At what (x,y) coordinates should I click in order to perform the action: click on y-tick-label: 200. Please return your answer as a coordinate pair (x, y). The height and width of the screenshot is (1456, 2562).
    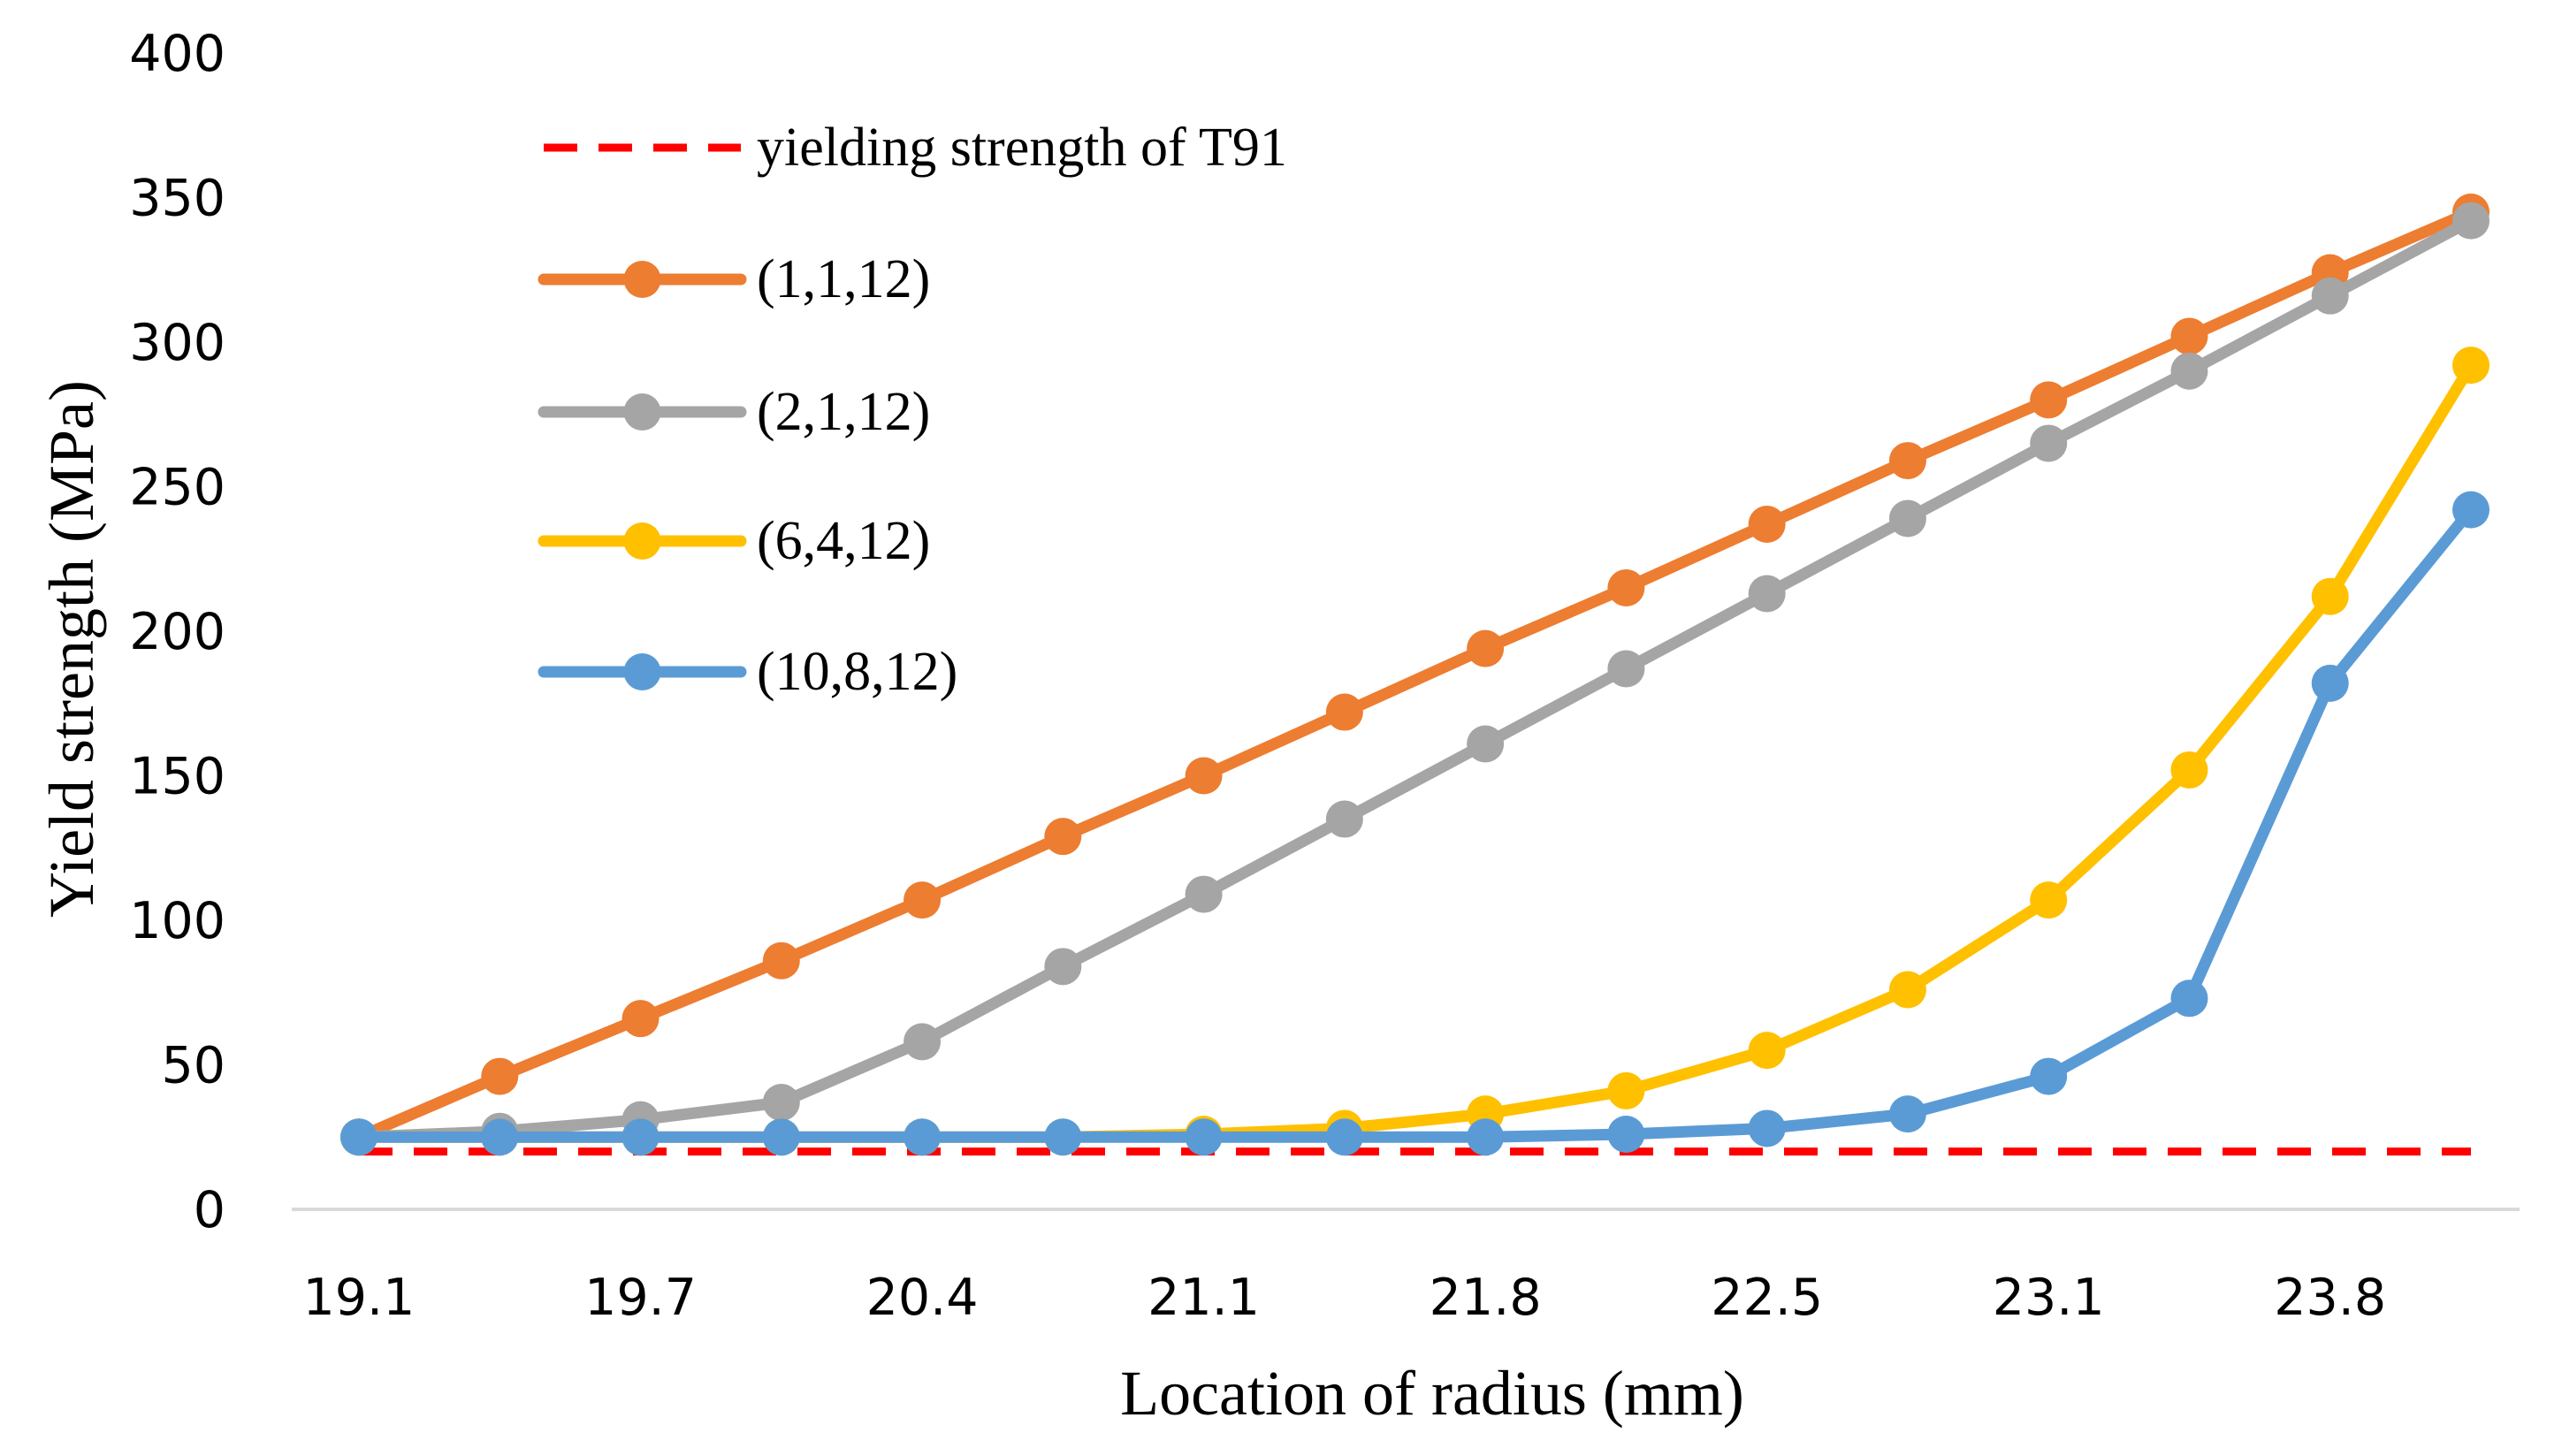
    Looking at the image, I should click on (177, 632).